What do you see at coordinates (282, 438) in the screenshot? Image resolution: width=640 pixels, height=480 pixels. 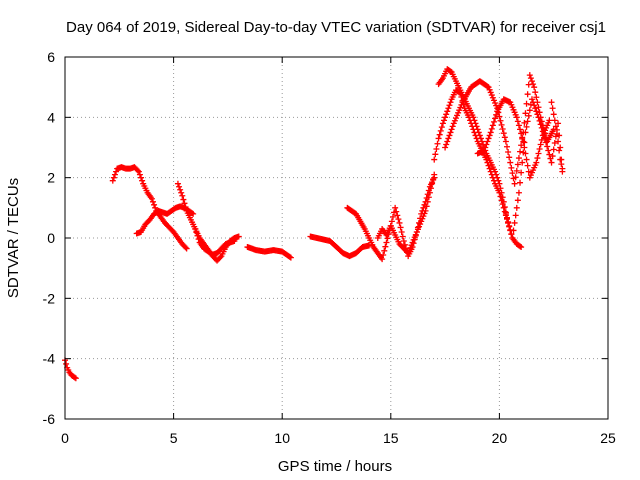 I see `x-tick-label: 10` at bounding box center [282, 438].